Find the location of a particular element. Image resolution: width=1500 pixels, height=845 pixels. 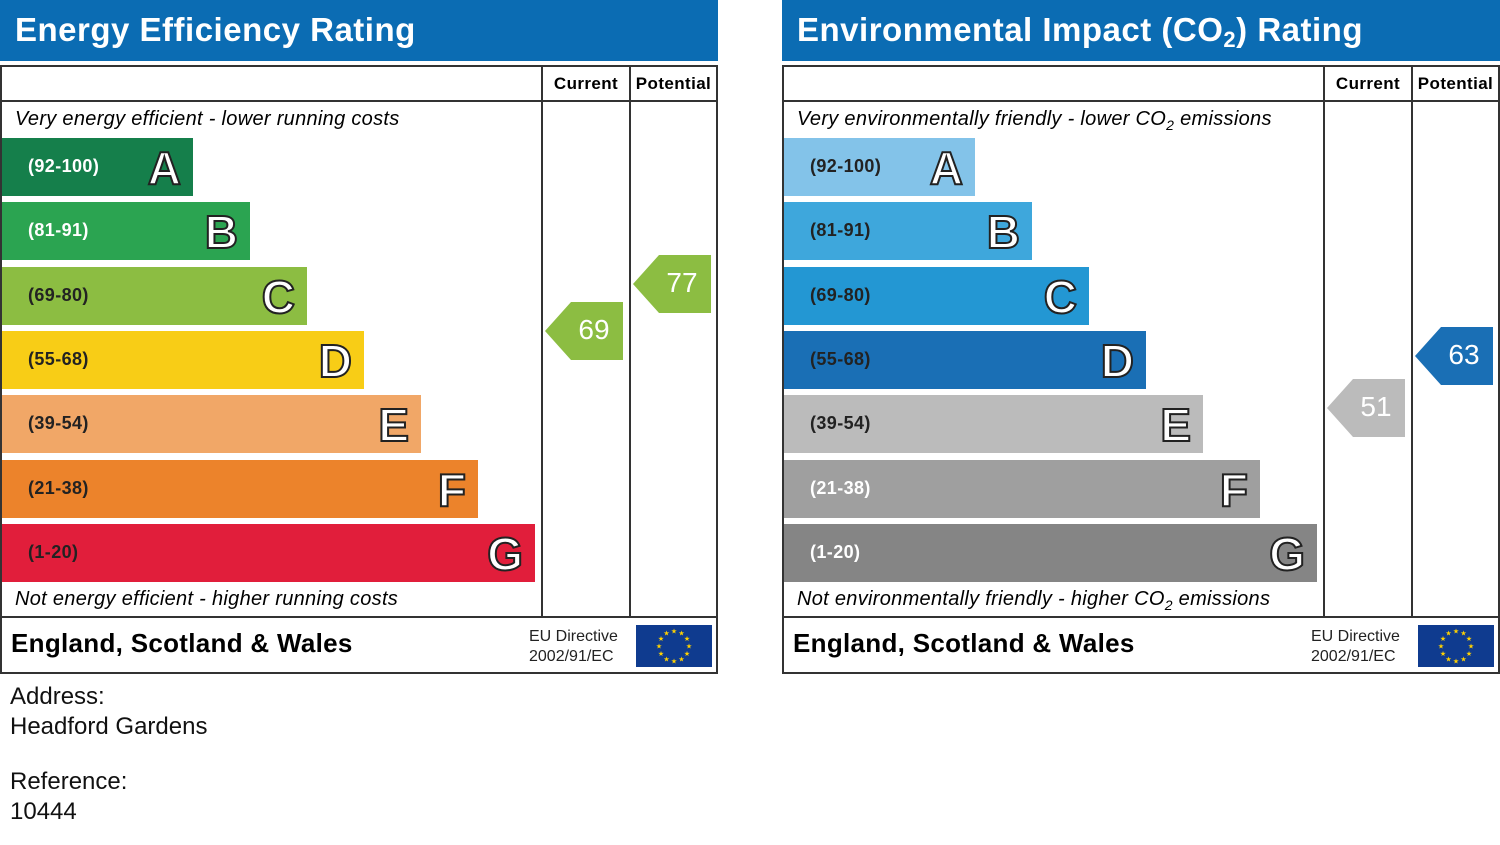

environmental-band-f: (21-38) F is located at coordinates (1022, 489).